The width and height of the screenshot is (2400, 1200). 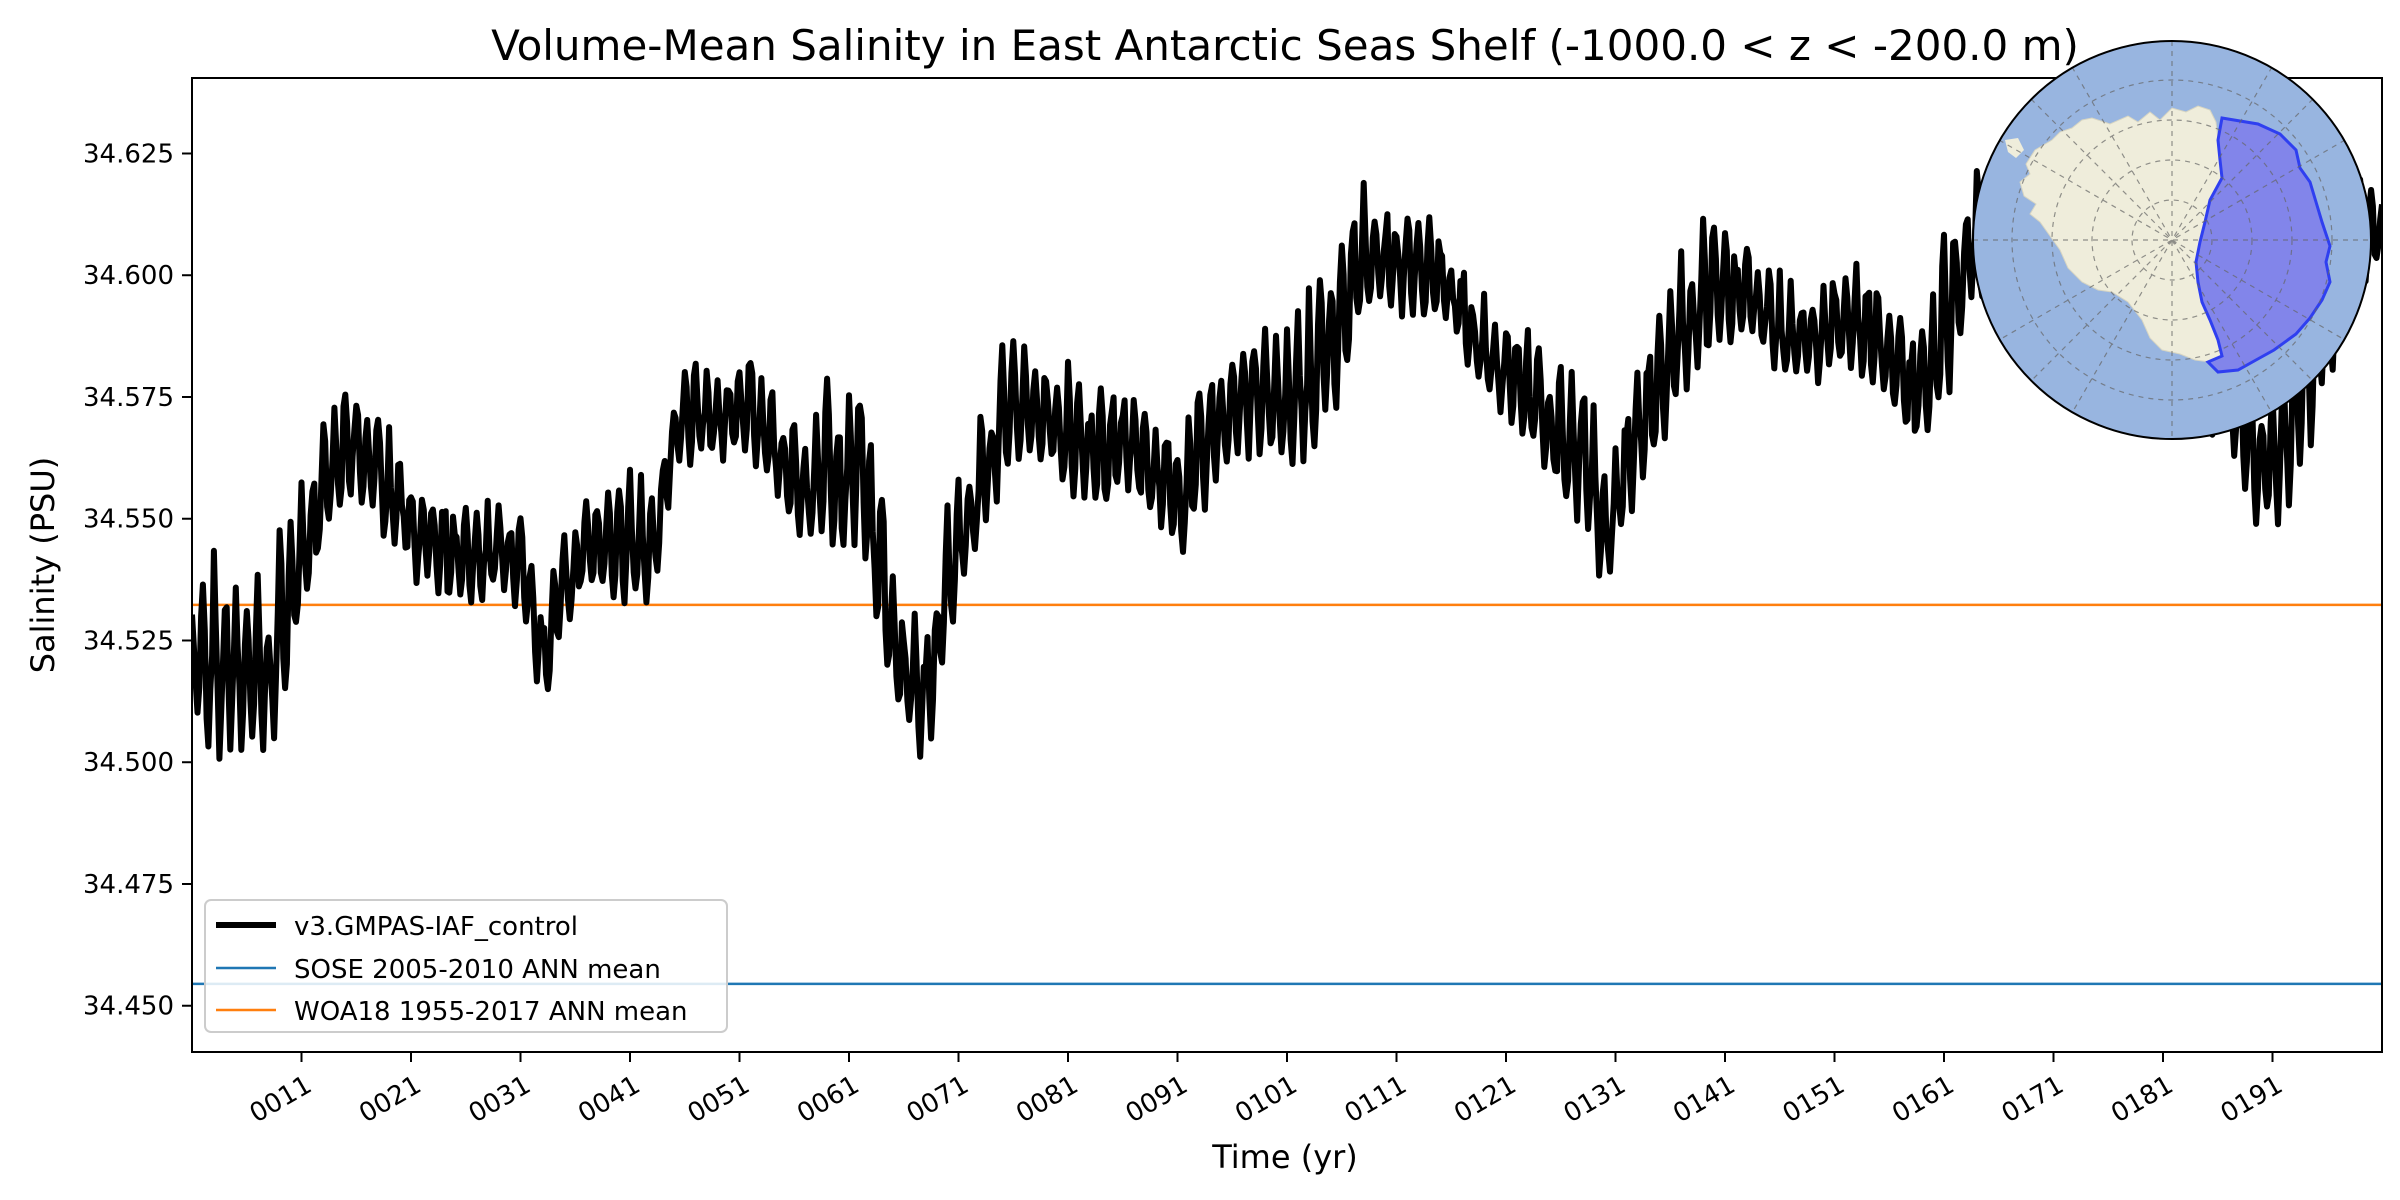 I want to click on map-peninsula-land, so click(x=2014, y=148).